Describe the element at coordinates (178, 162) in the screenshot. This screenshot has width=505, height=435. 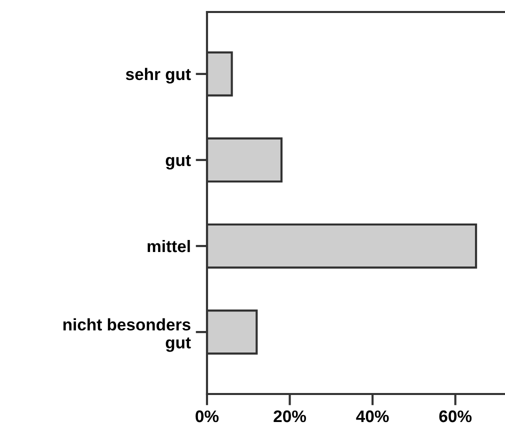
I see `y-tick-label: gut` at that location.